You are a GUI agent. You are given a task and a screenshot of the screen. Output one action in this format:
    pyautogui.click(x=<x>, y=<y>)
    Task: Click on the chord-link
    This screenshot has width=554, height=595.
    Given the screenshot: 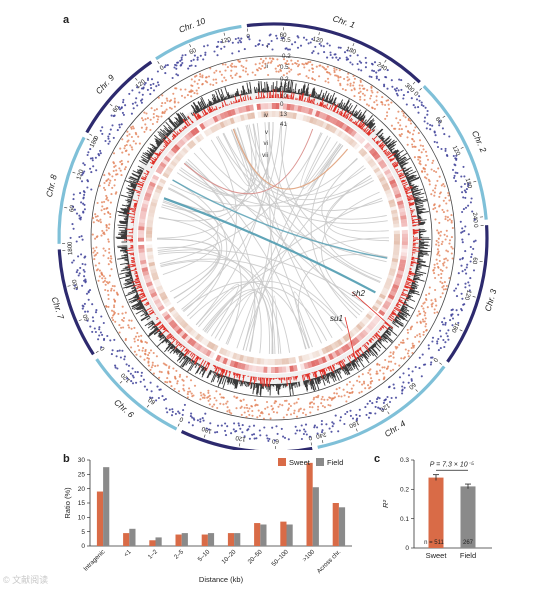 What is the action you would take?
    pyautogui.click(x=224, y=302)
    